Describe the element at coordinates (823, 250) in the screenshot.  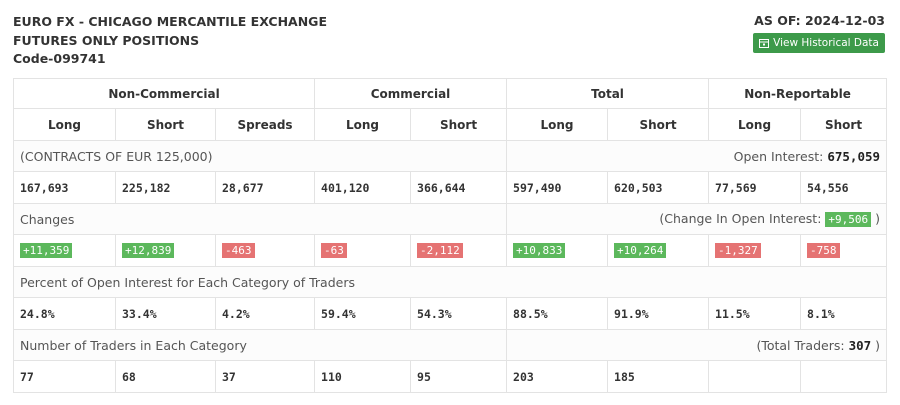
I see `change-badge: -758` at that location.